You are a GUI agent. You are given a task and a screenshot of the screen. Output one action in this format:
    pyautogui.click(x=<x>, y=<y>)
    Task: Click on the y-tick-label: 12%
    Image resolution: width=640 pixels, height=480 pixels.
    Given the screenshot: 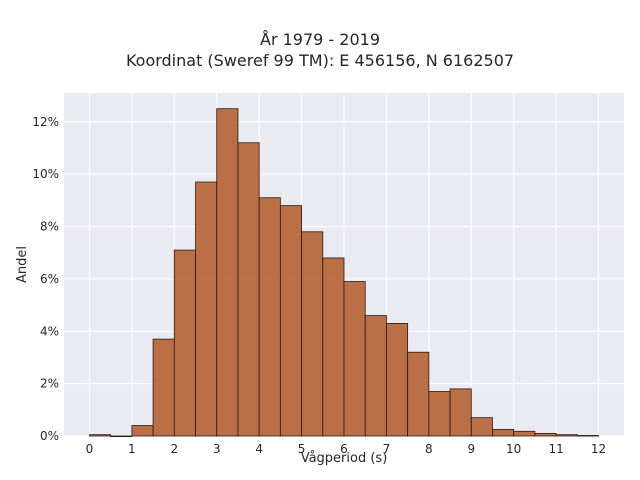 What is the action you would take?
    pyautogui.click(x=45, y=122)
    